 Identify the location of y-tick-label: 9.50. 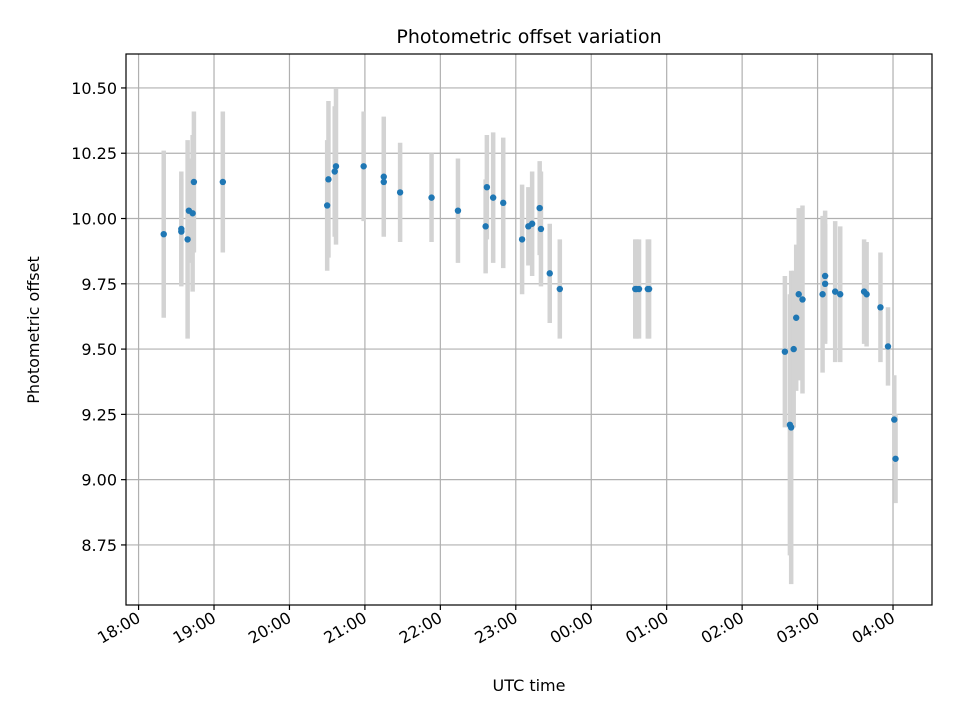
(99, 349).